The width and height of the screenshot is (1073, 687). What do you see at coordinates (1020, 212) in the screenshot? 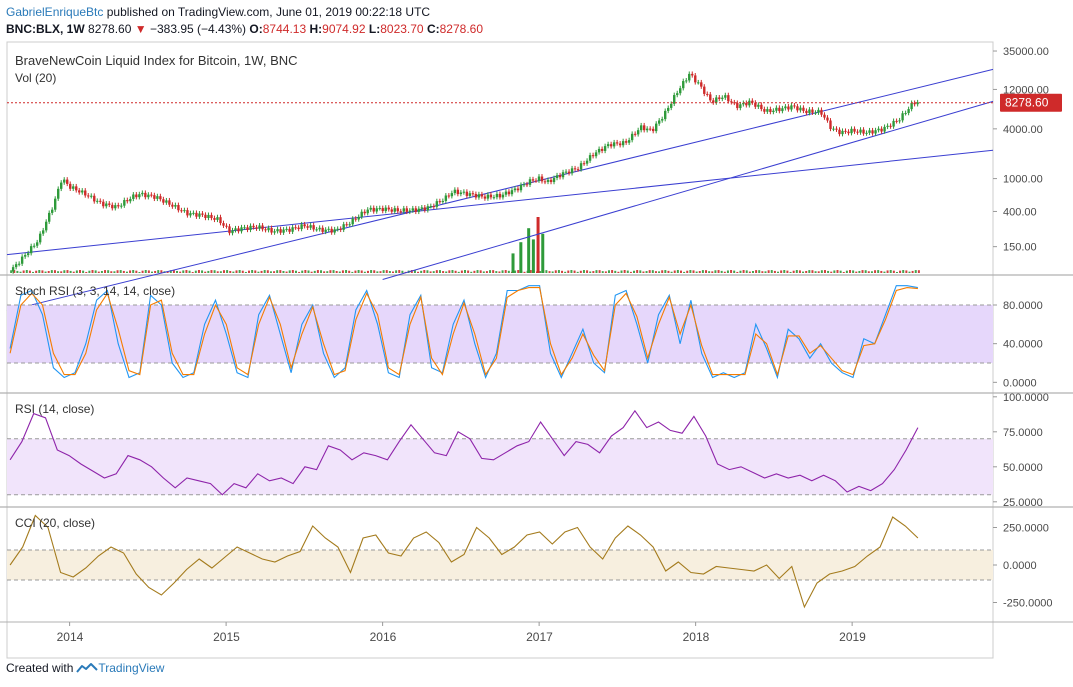
I see `price-tick-label: 400.00` at bounding box center [1020, 212].